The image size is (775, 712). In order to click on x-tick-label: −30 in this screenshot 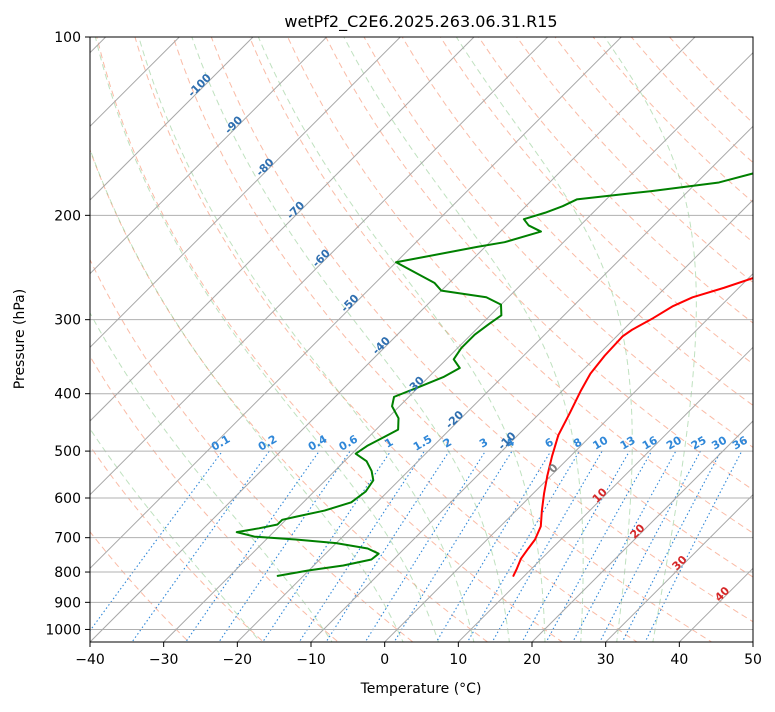, I will do `click(164, 660)`.